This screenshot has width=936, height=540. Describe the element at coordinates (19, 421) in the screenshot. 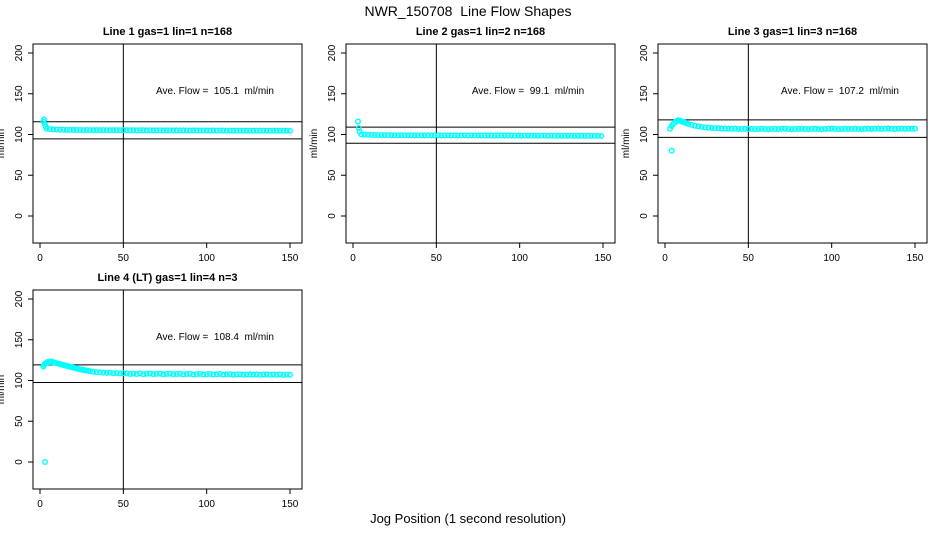

I see `y-tick-label: 50` at that location.